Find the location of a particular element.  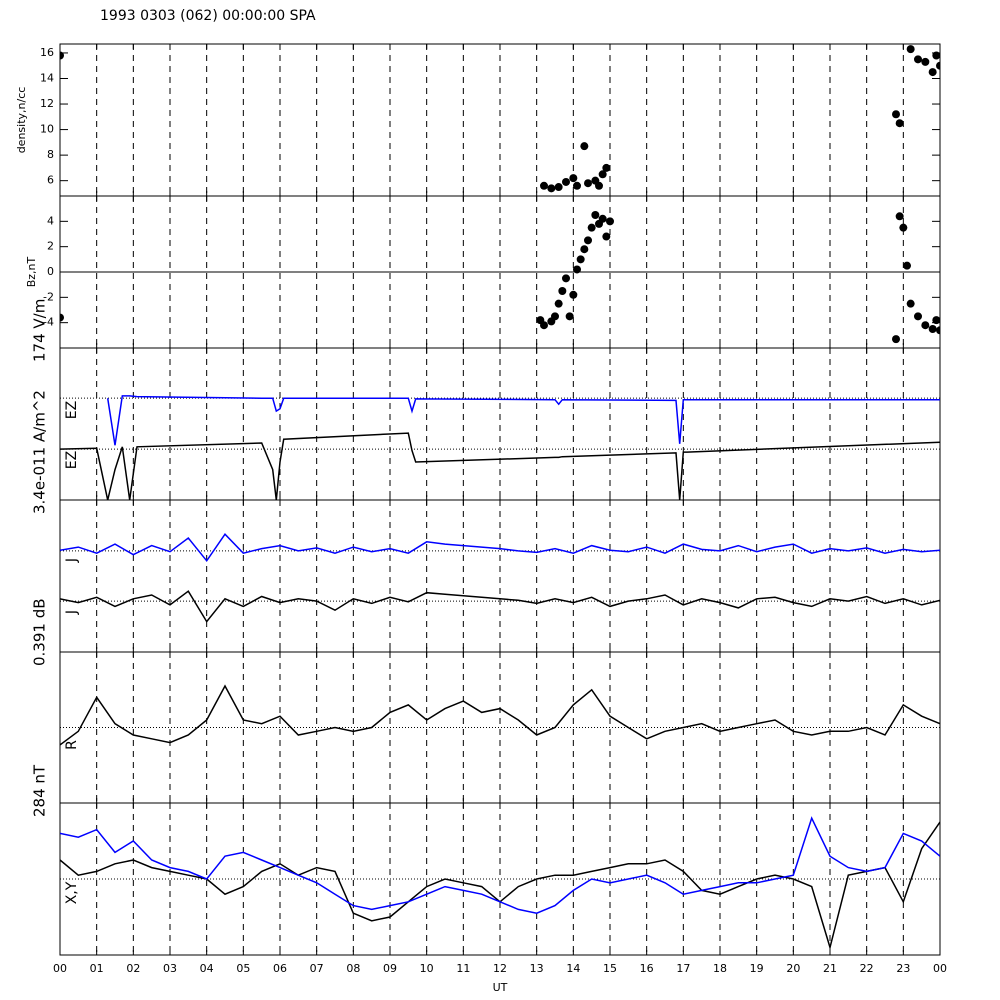

panel-label: R is located at coordinates (72, 745).